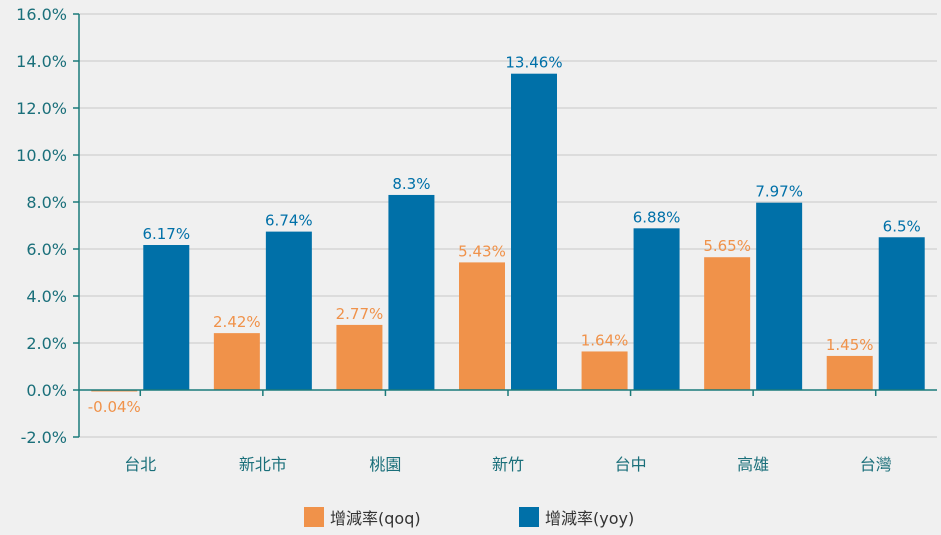 The height and width of the screenshot is (535, 941). I want to click on data-label-yoy: 6.17%, so click(166, 234).